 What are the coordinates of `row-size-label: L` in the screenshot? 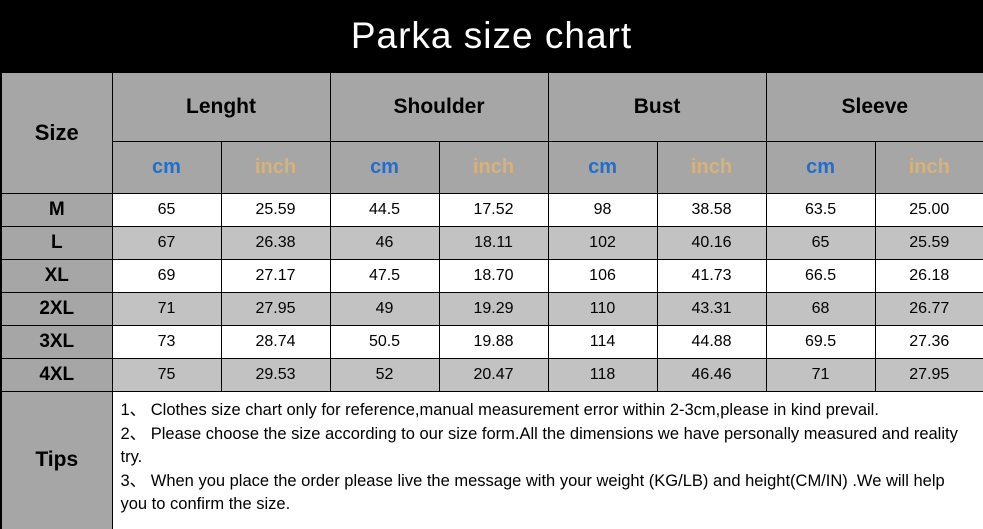 It's located at (56, 242).